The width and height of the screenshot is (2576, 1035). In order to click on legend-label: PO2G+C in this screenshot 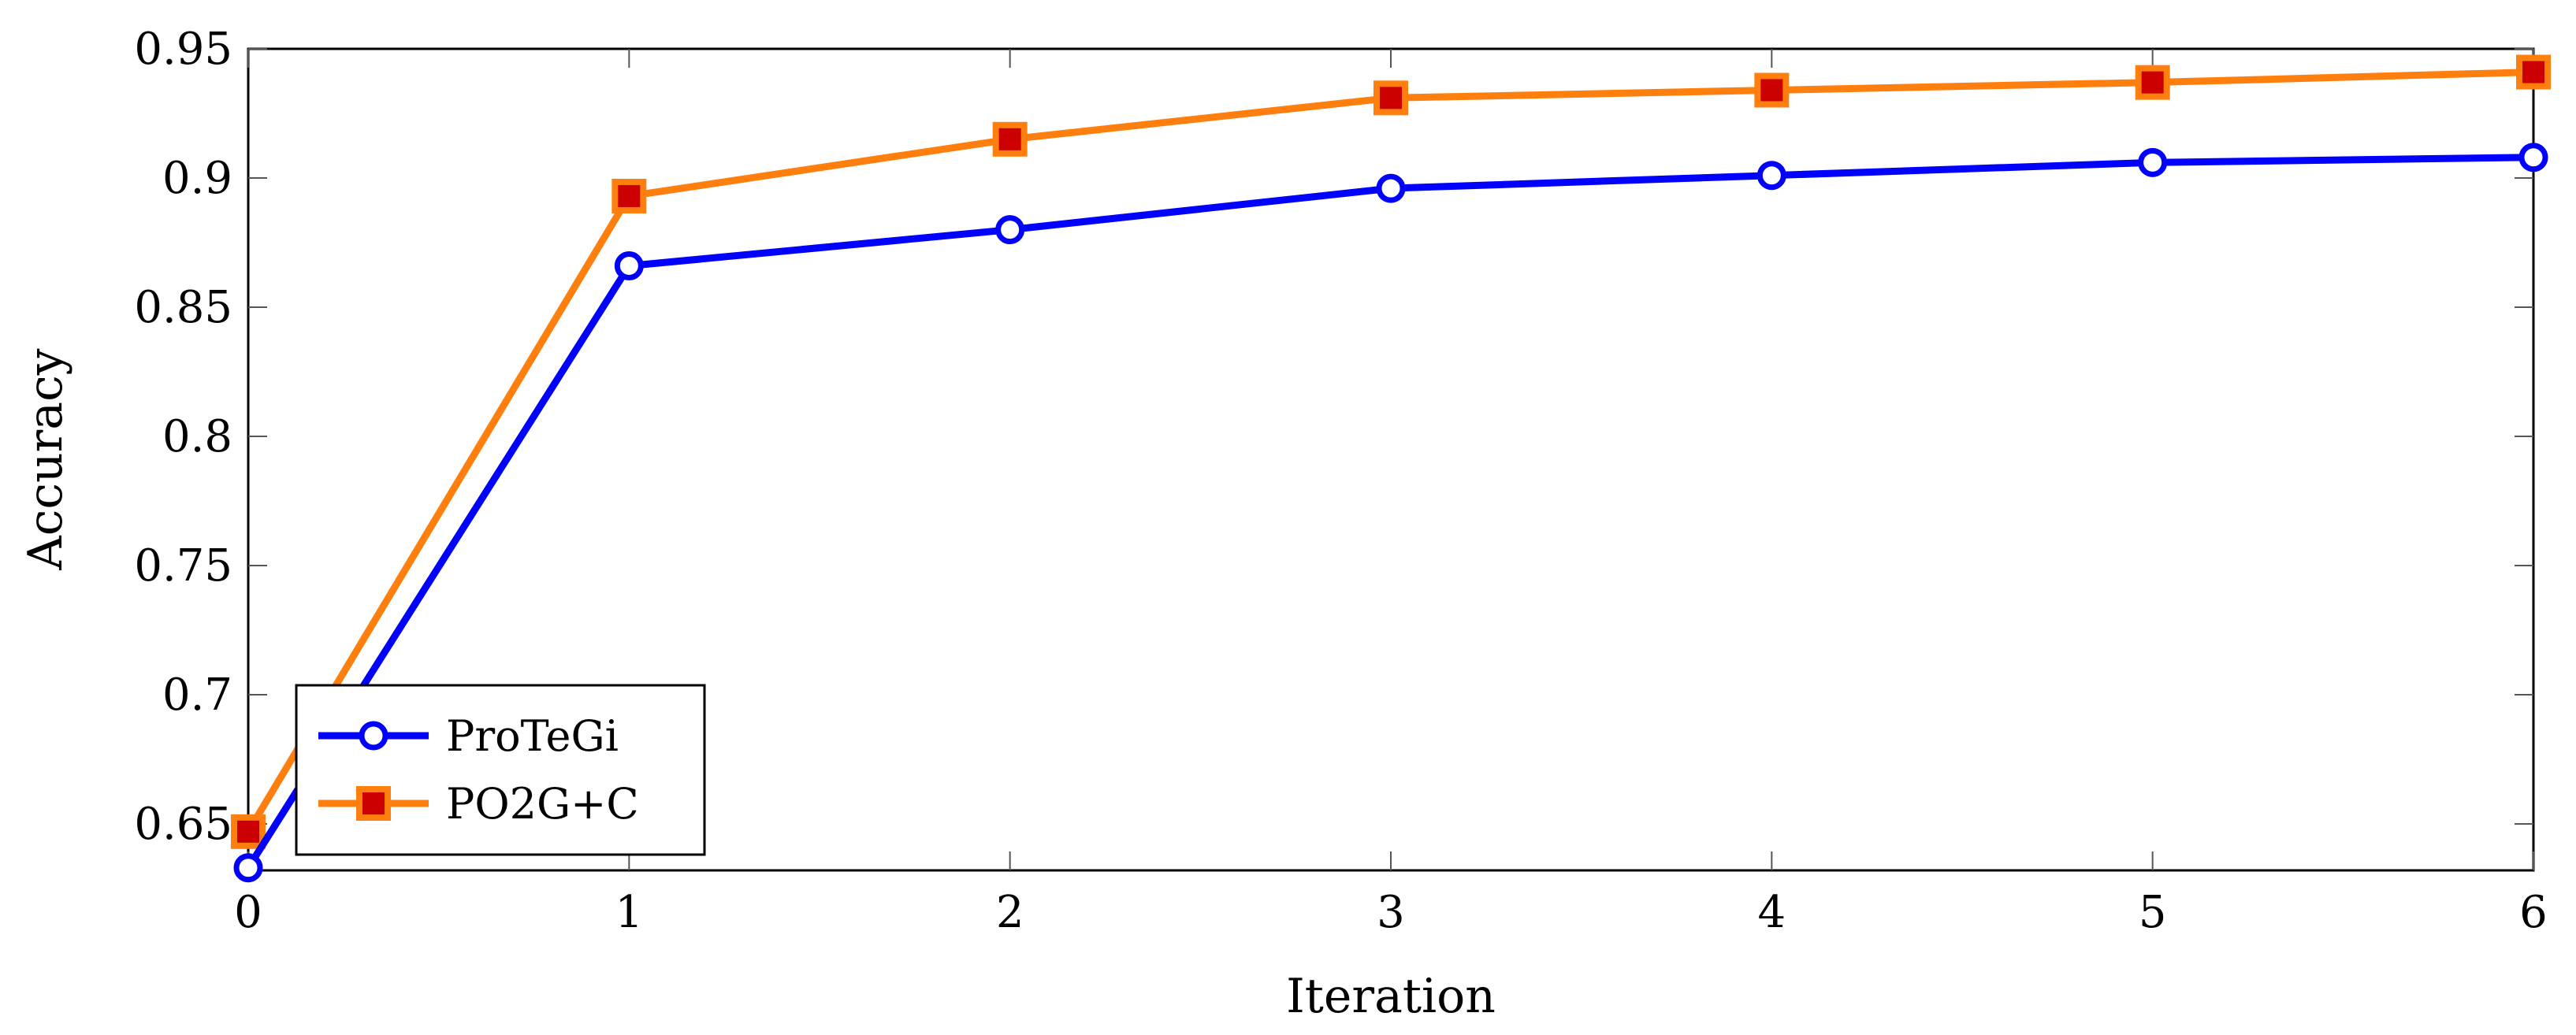, I will do `click(542, 804)`.